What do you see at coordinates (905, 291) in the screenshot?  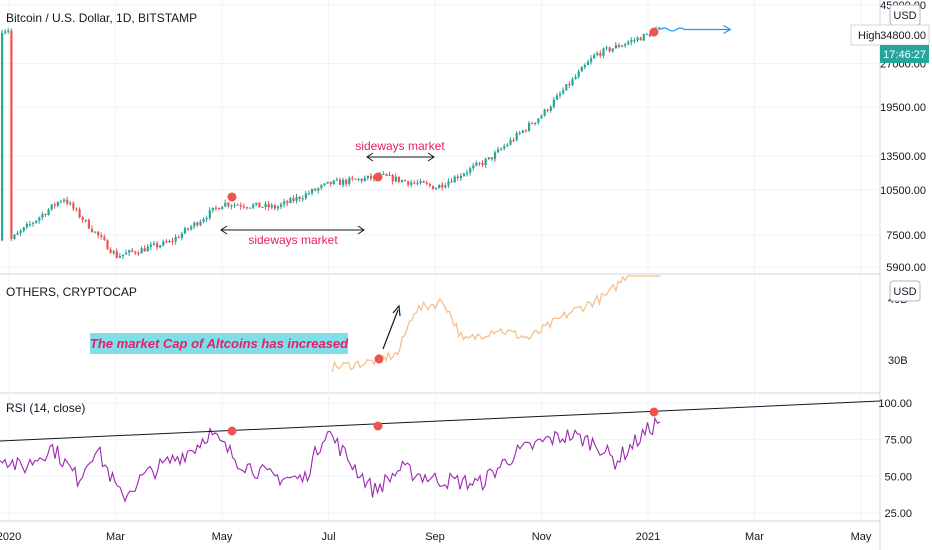 I see `others-currency-box` at bounding box center [905, 291].